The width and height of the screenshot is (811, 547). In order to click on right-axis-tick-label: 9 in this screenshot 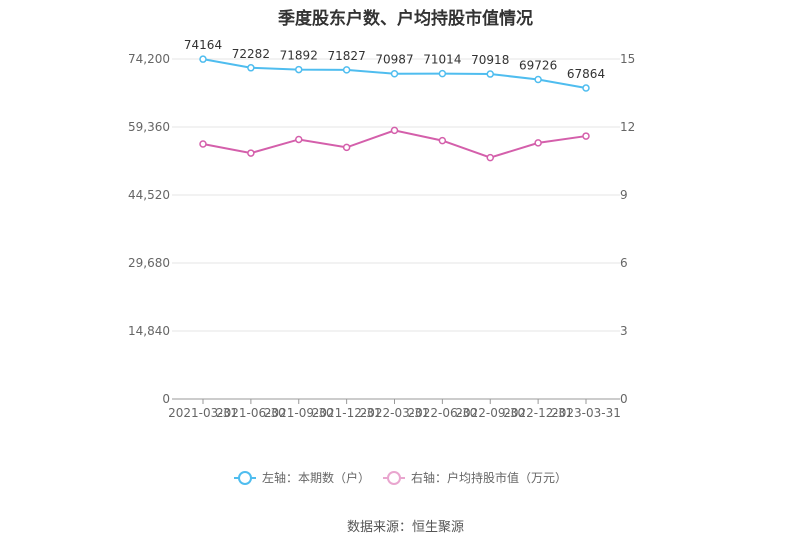, I will do `click(624, 195)`.